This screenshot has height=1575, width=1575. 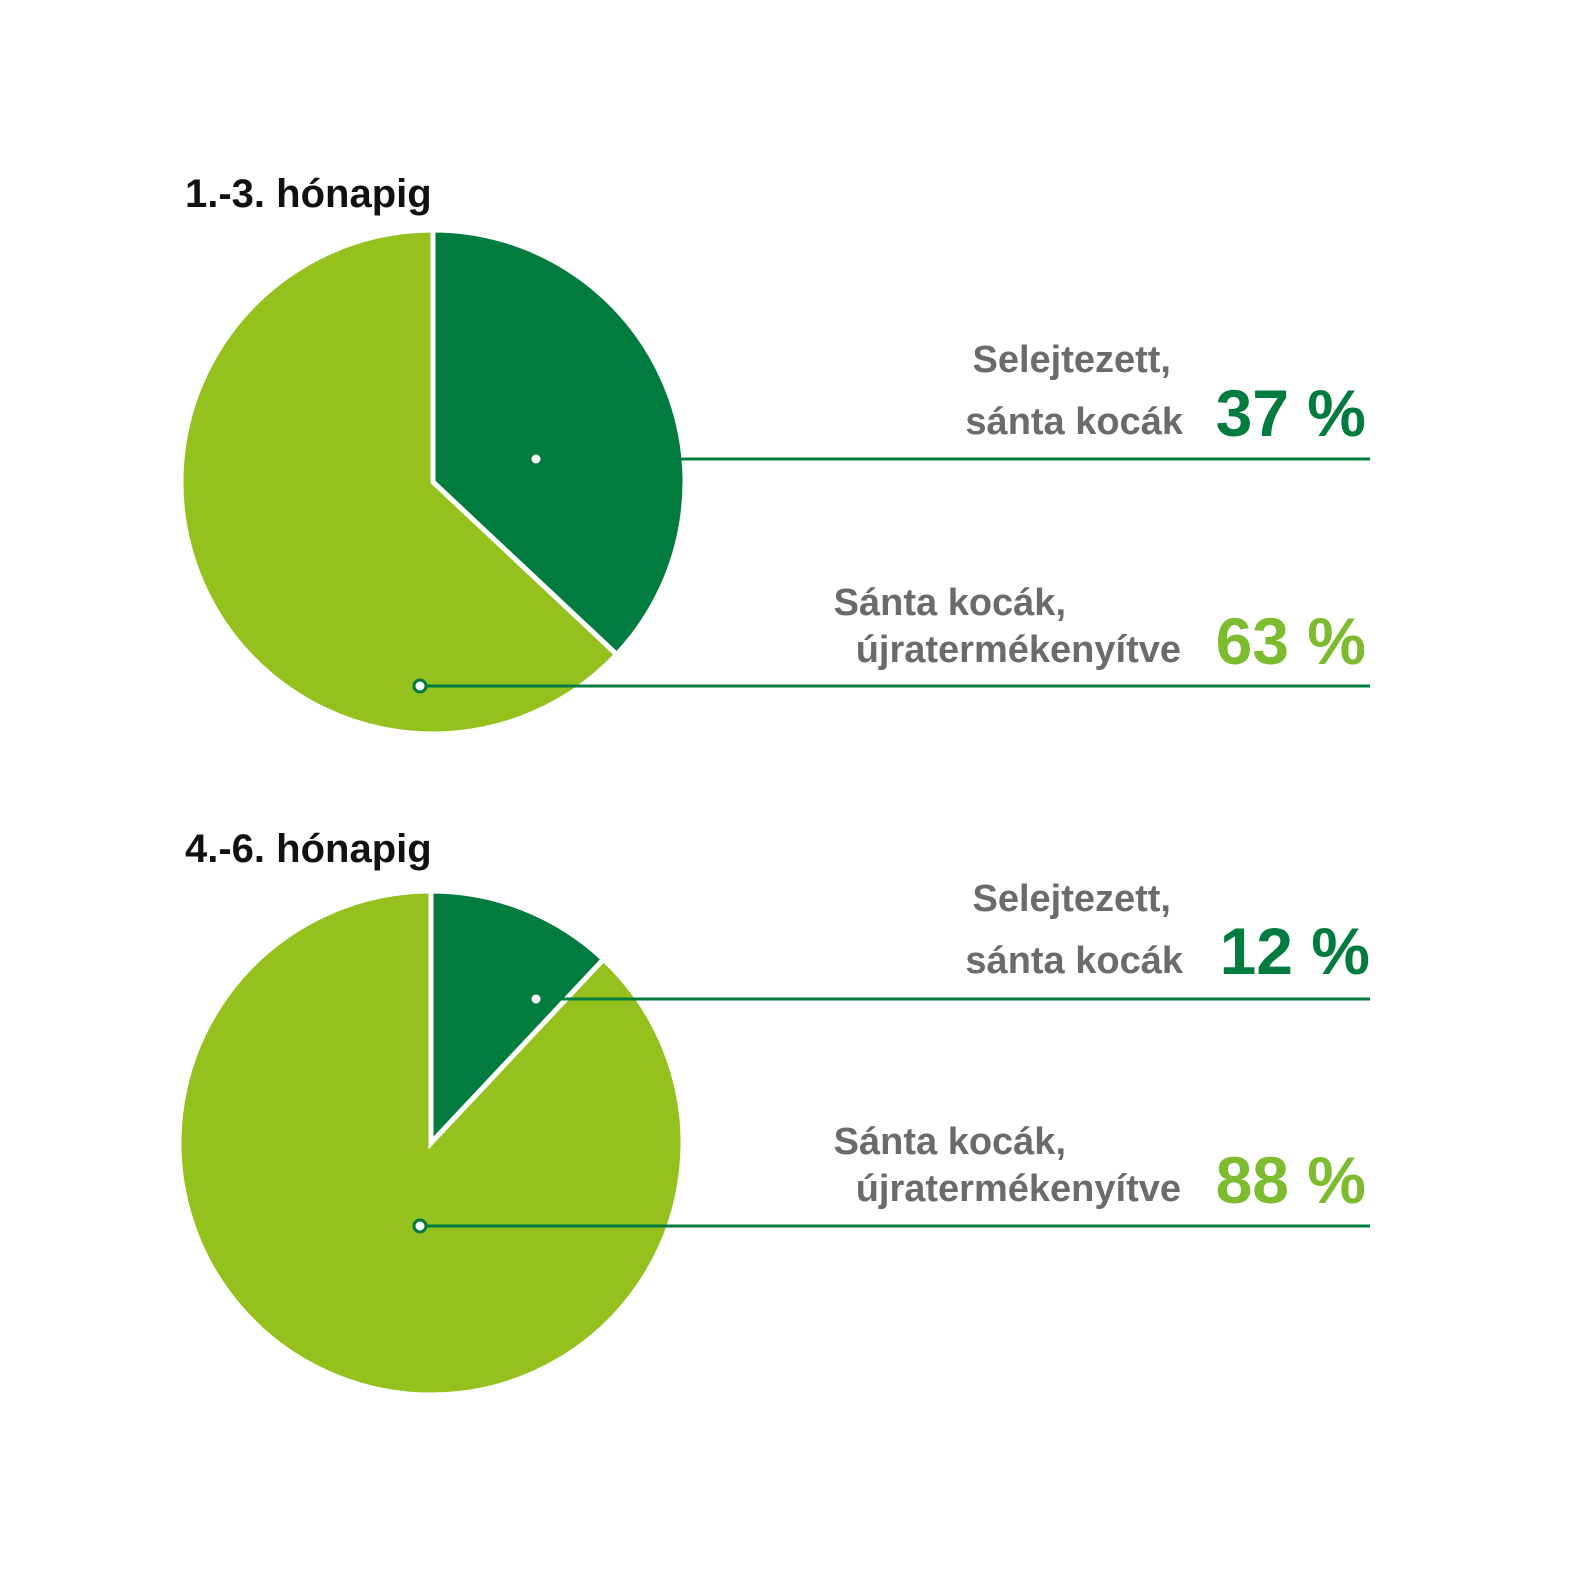 What do you see at coordinates (891, 1112) in the screenshot?
I see `chart-2-leader-lines` at bounding box center [891, 1112].